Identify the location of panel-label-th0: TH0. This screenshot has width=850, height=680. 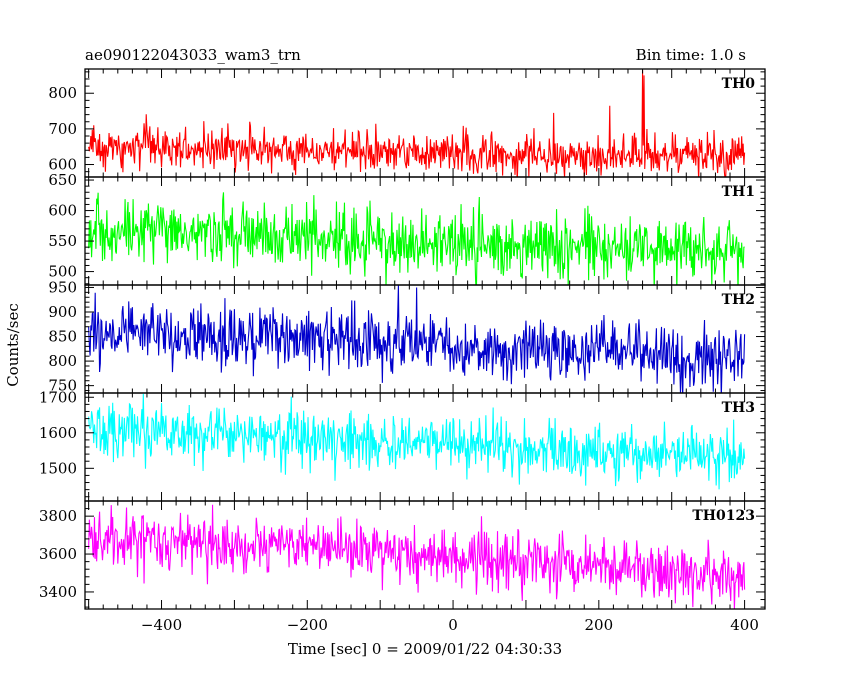
(739, 84).